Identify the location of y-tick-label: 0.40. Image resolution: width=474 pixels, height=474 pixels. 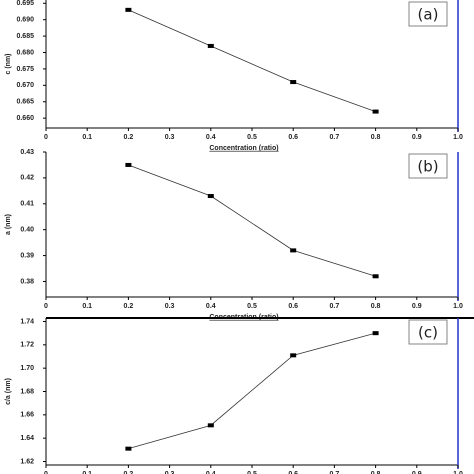
(27, 230).